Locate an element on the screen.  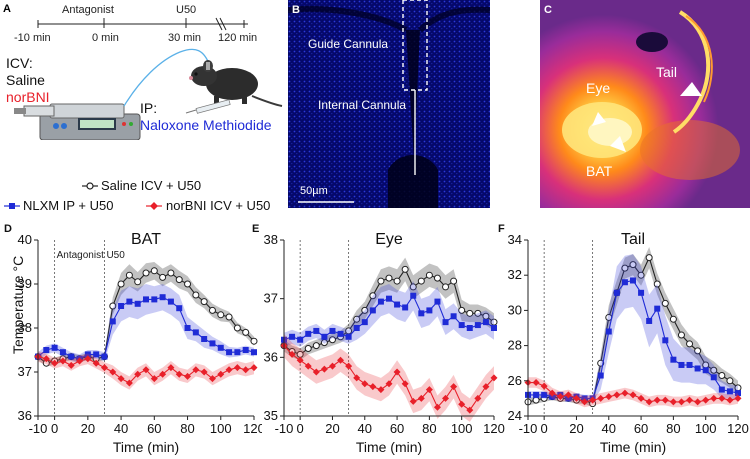
panel-e-label: E is located at coordinates (255, 229).